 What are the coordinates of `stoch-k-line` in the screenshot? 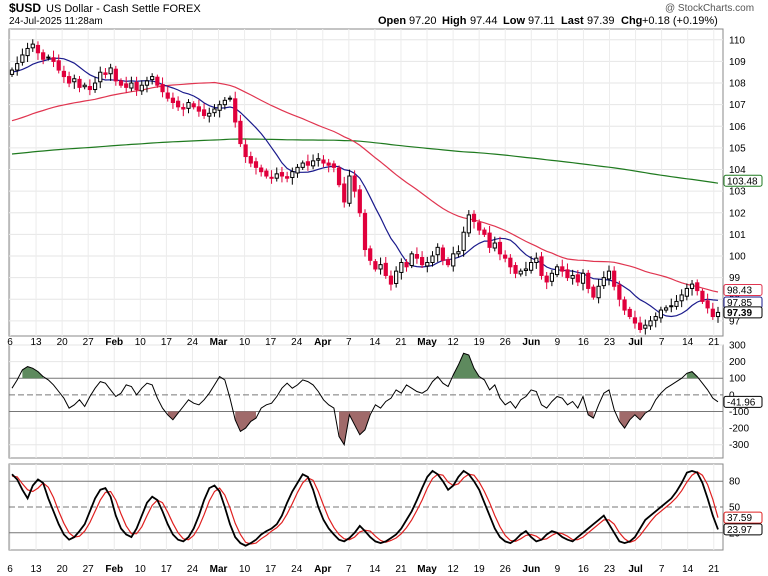 It's located at (365, 508).